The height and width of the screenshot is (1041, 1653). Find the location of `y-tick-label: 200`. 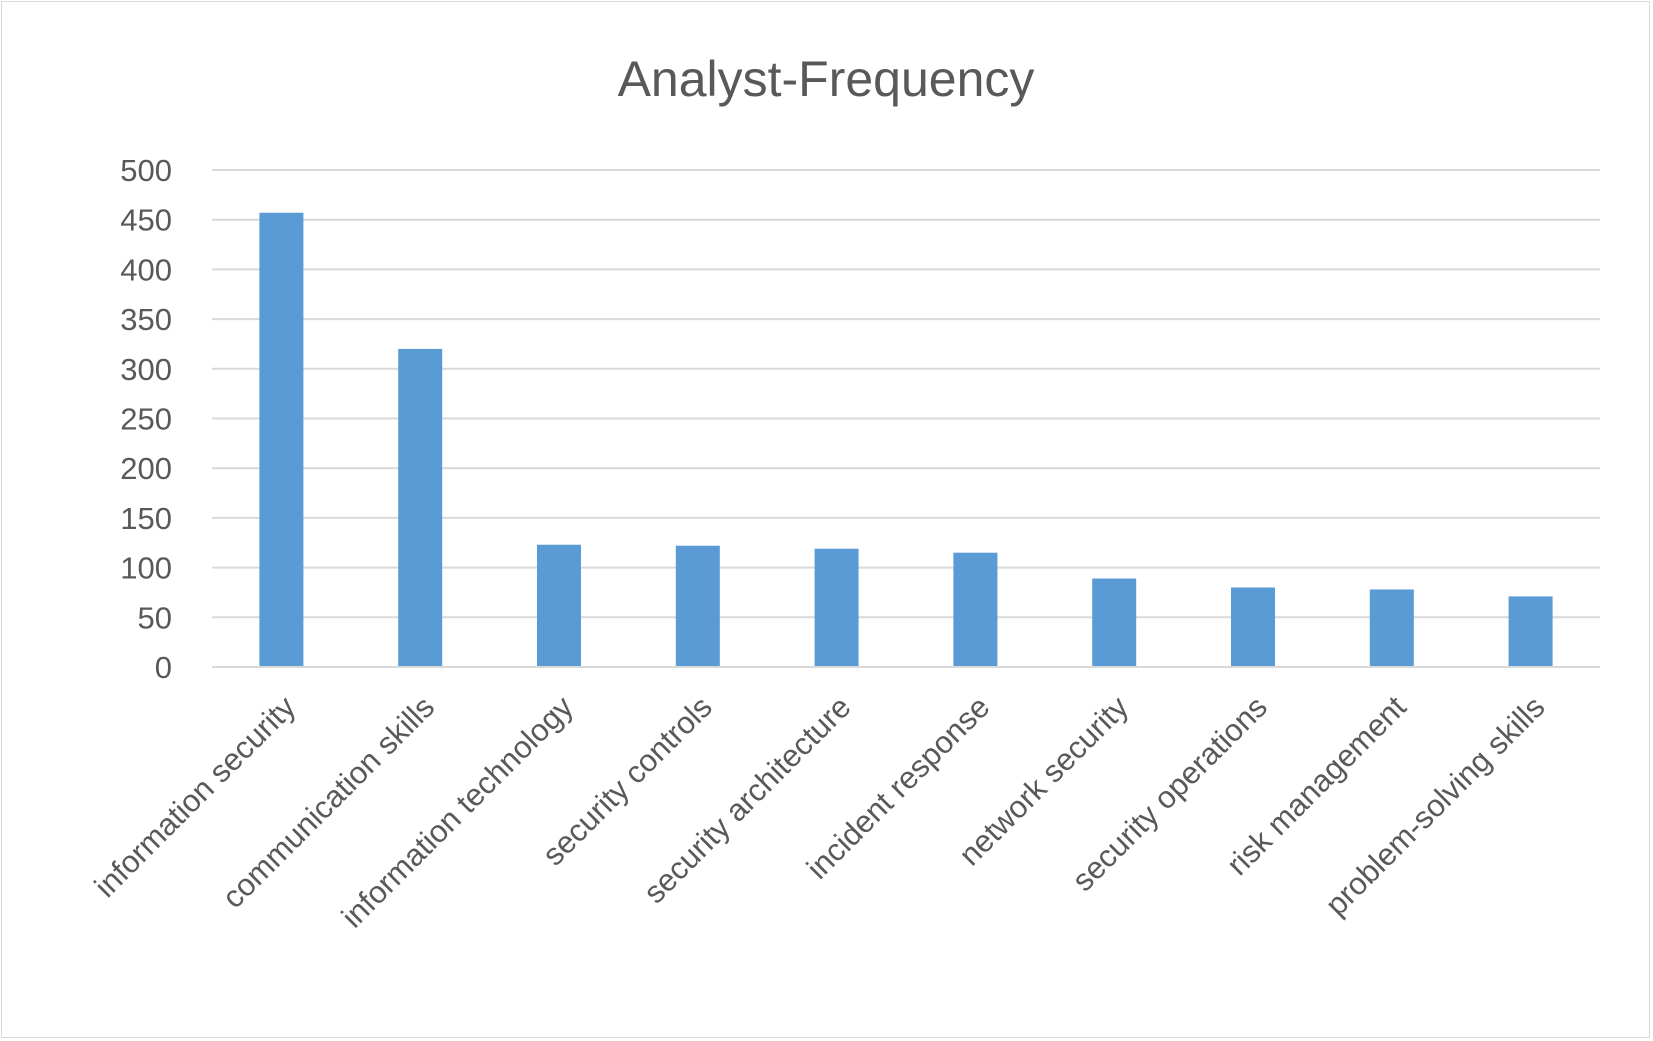

y-tick-label: 200 is located at coordinates (146, 468).